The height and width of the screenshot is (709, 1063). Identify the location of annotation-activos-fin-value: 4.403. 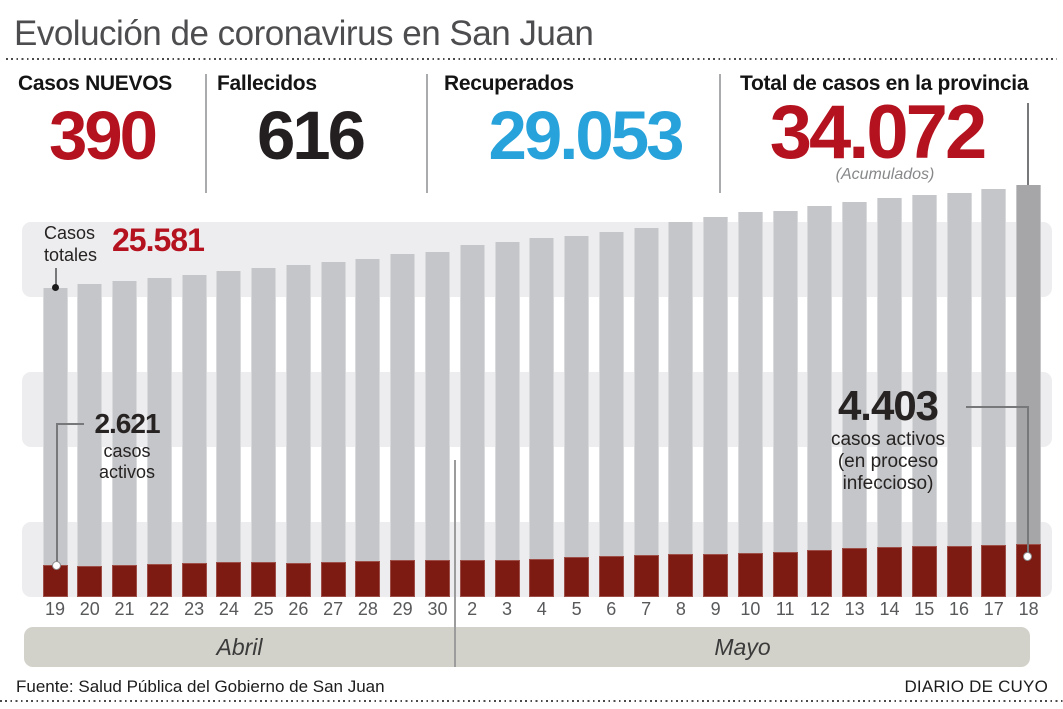
(888, 405).